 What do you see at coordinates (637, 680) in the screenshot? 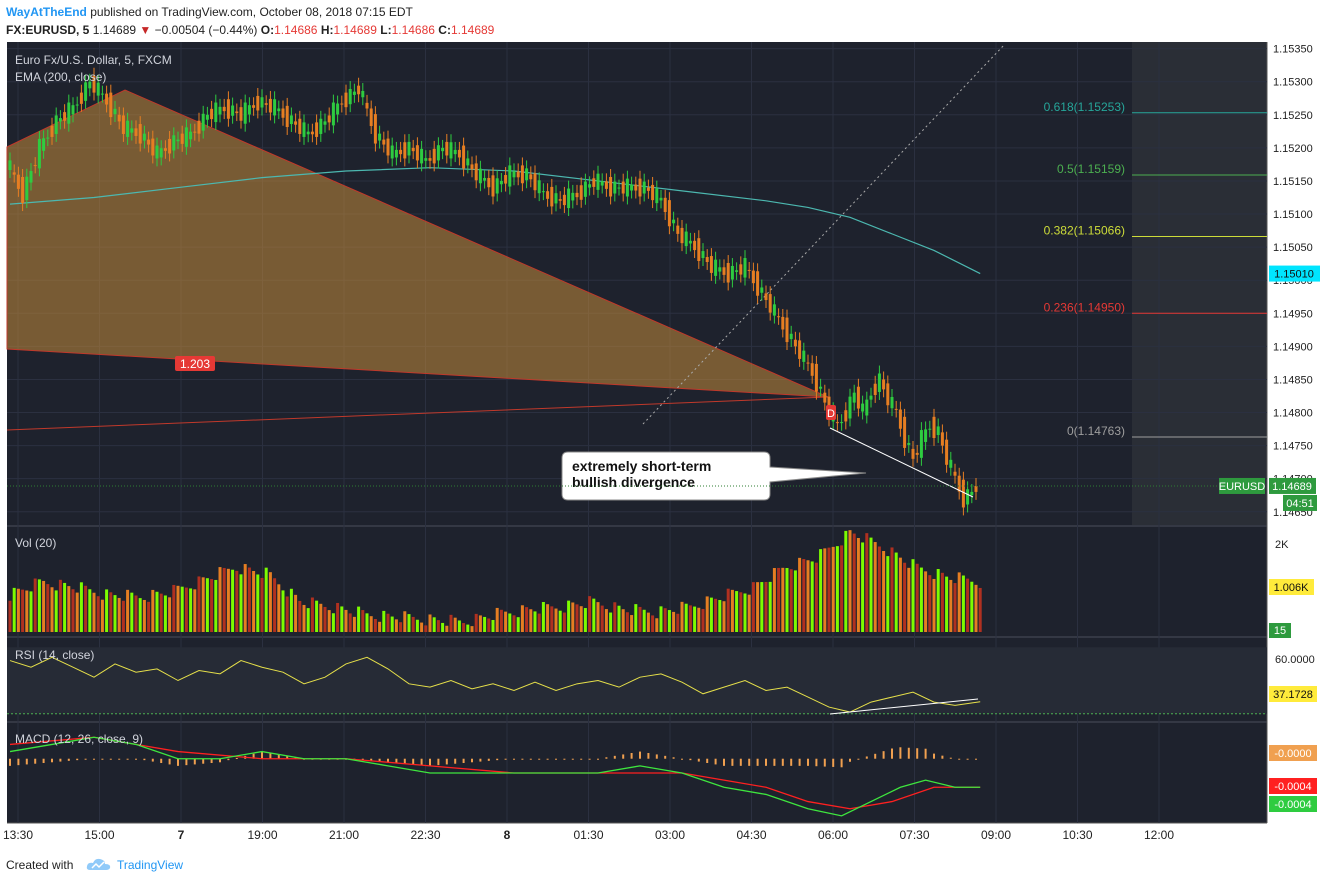
I see `rsi-band` at bounding box center [637, 680].